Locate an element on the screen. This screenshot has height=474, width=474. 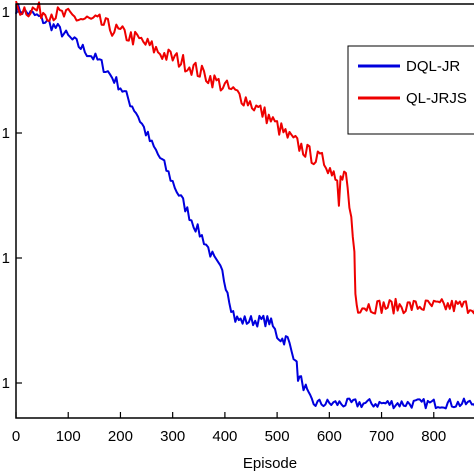
legend-box is located at coordinates (410, 90).